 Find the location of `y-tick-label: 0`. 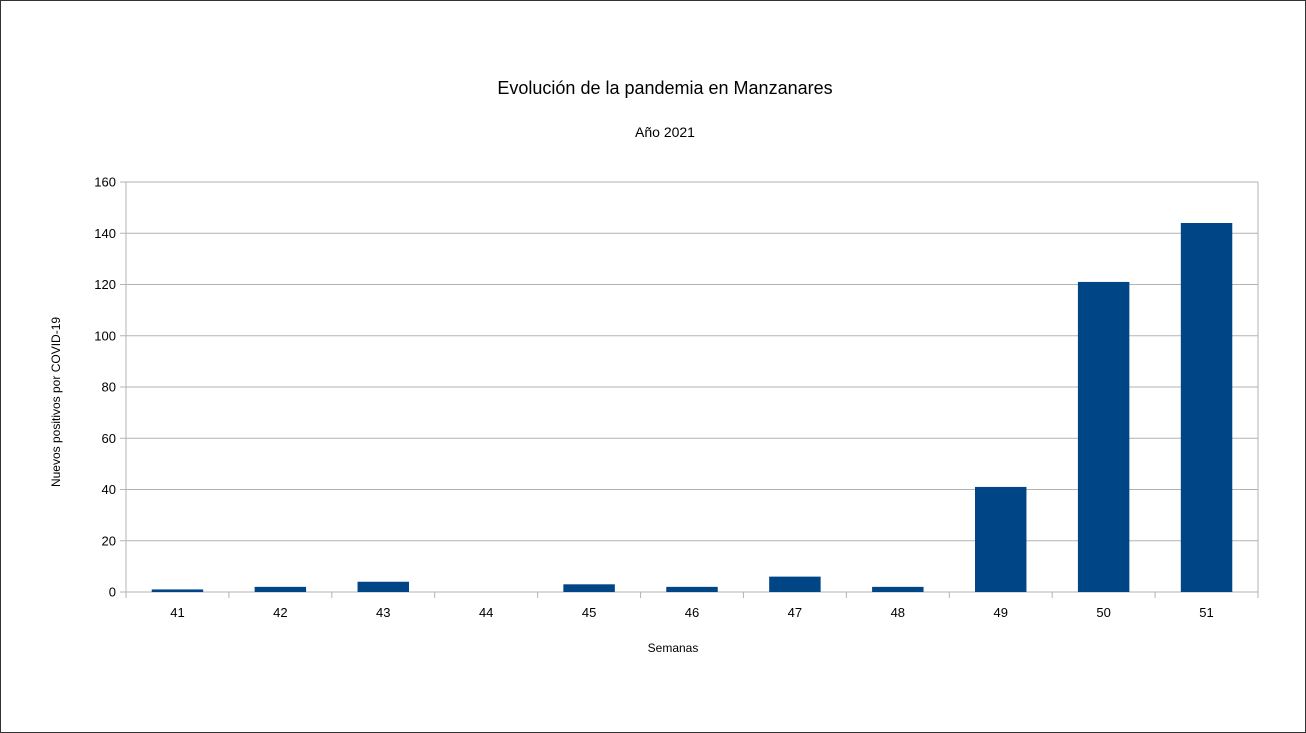

y-tick-label: 0 is located at coordinates (112, 592).